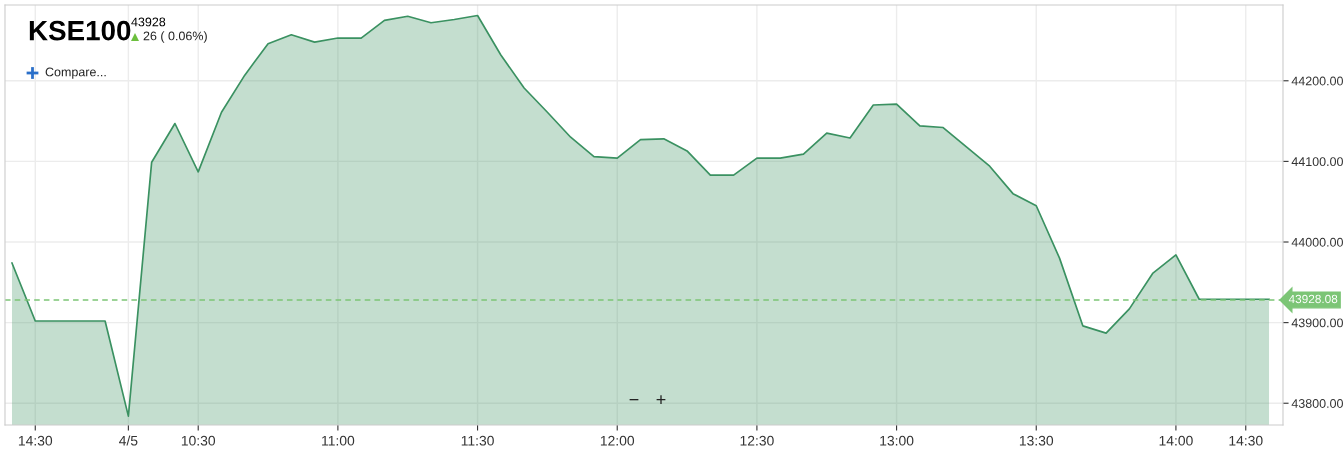  Describe the element at coordinates (1317, 323) in the screenshot. I see `y-tick-label: 43900.00` at that location.